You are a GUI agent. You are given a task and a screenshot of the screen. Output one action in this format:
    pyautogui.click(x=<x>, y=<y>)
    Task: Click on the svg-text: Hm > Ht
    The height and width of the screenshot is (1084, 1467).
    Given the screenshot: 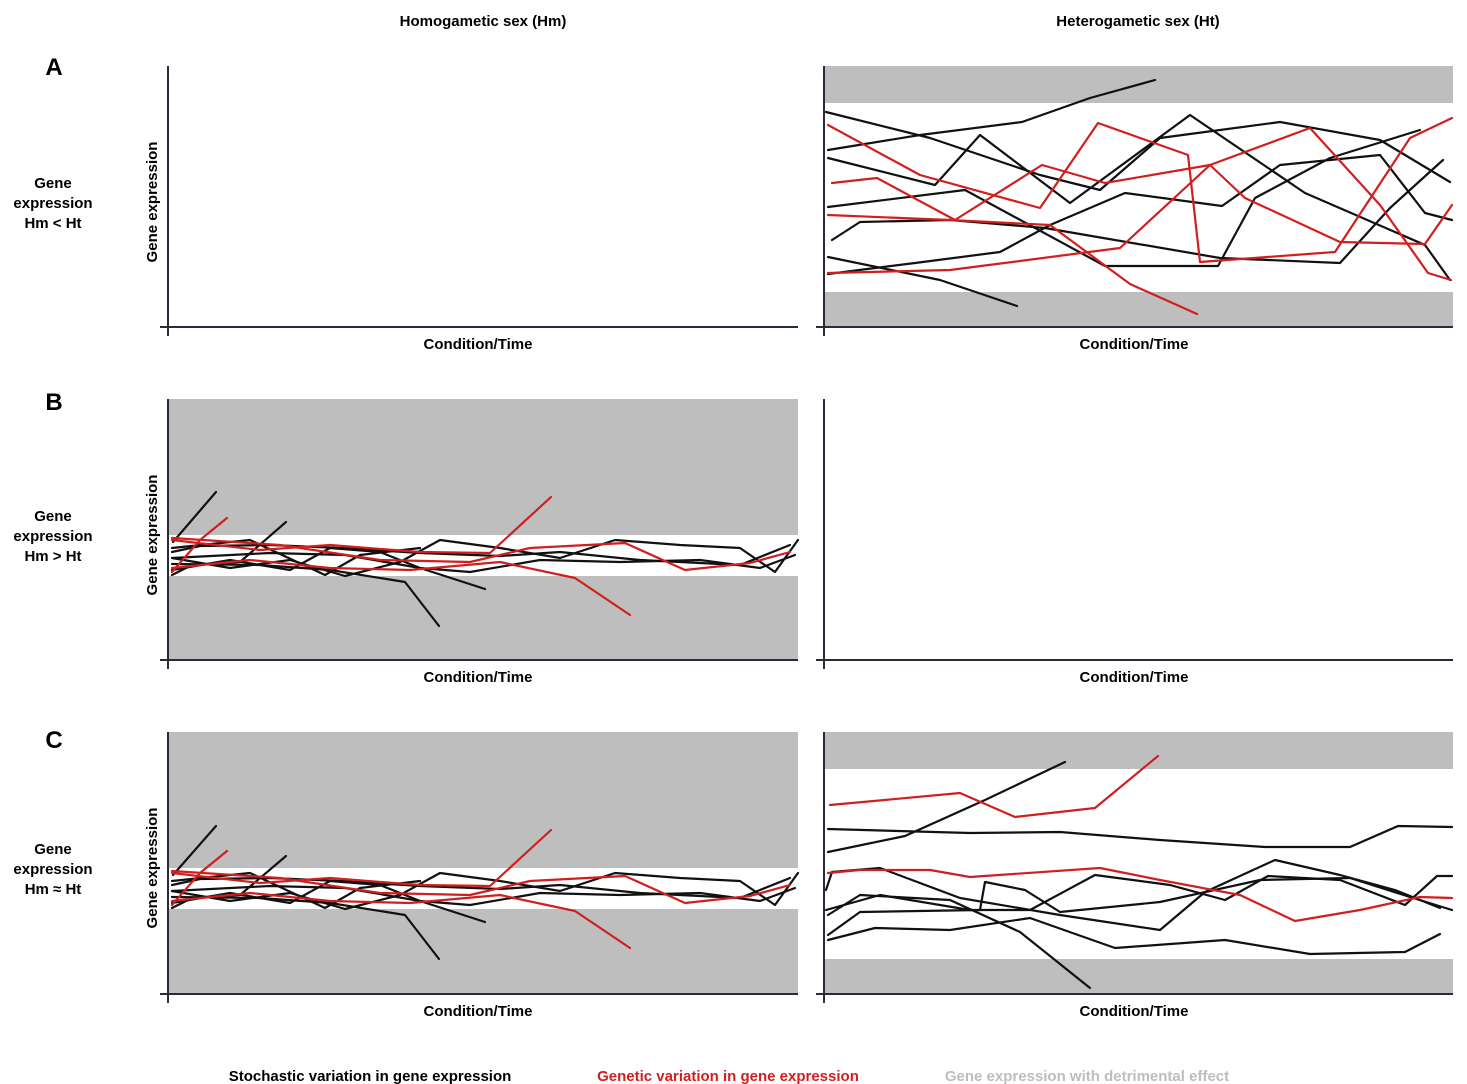 What is the action you would take?
    pyautogui.click(x=52, y=556)
    